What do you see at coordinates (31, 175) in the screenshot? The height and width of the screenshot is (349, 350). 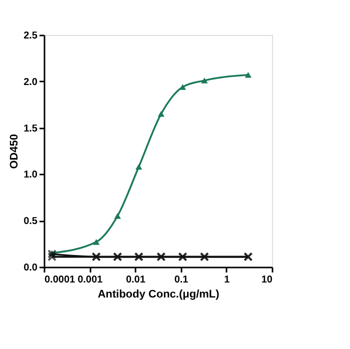 I see `y-tick-label: 1.0` at bounding box center [31, 175].